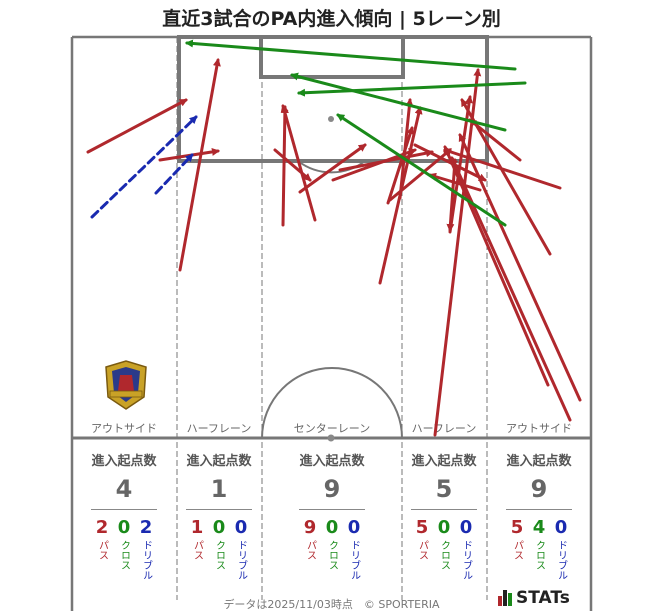 The width and height of the screenshot is (663, 612). Describe the element at coordinates (331, 19) in the screenshot. I see `chart-title: 直近3試合のPA内進入傾向 | 5レーン別` at that location.